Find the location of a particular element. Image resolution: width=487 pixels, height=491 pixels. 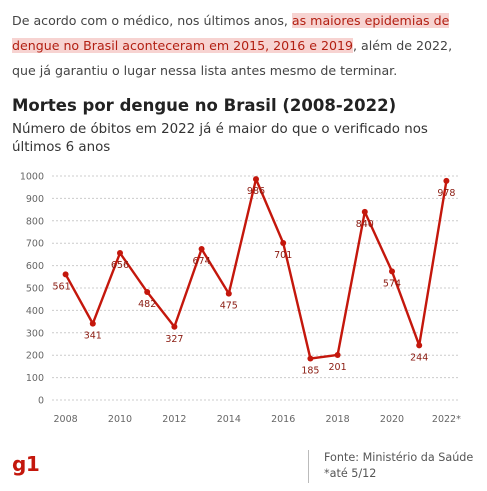

data-label: 482 is located at coordinates (147, 304).